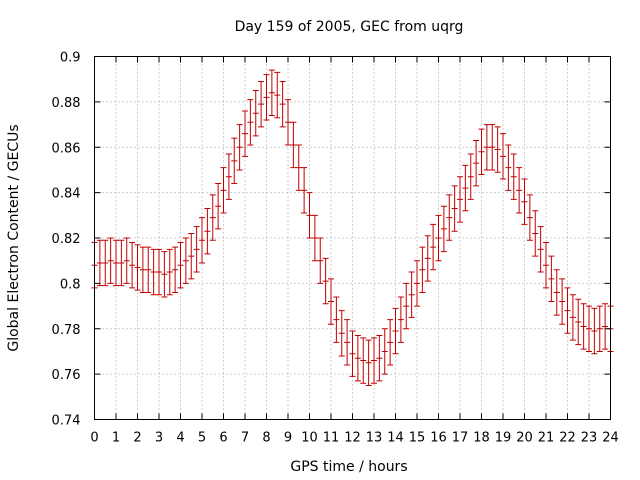 This screenshot has height=480, width=640. I want to click on x-tick-label: 4, so click(180, 438).